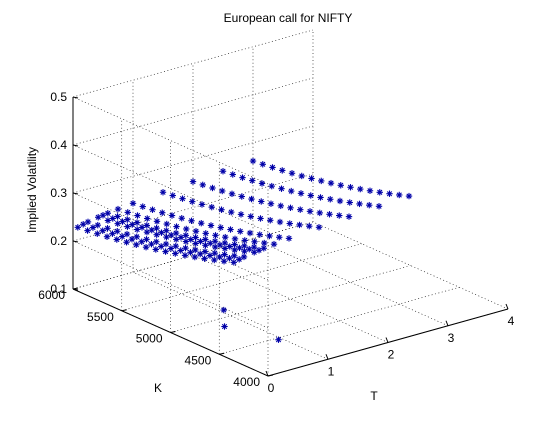  I want to click on y-axis-label: K, so click(158, 388).